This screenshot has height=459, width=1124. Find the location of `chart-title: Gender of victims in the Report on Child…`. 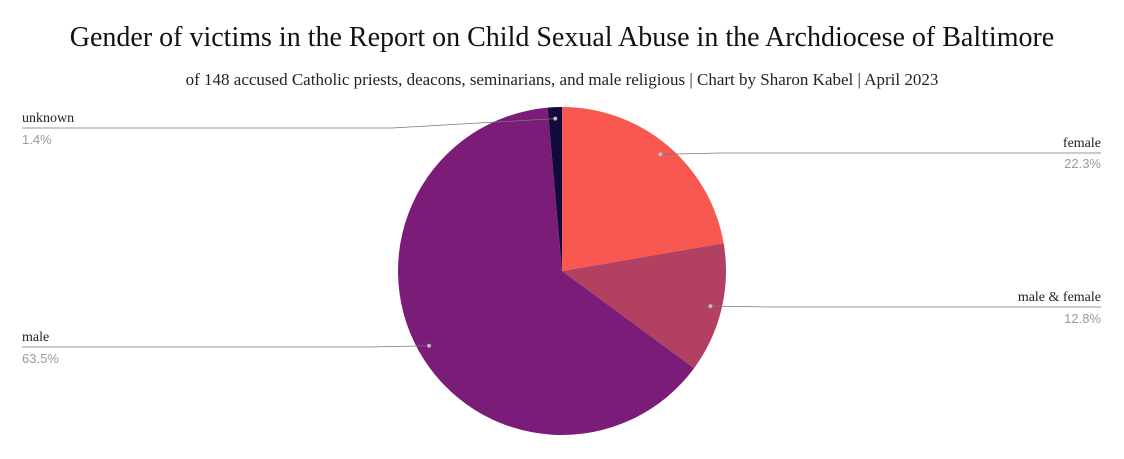

chart-title: Gender of victims in the Report on Child… is located at coordinates (562, 37).